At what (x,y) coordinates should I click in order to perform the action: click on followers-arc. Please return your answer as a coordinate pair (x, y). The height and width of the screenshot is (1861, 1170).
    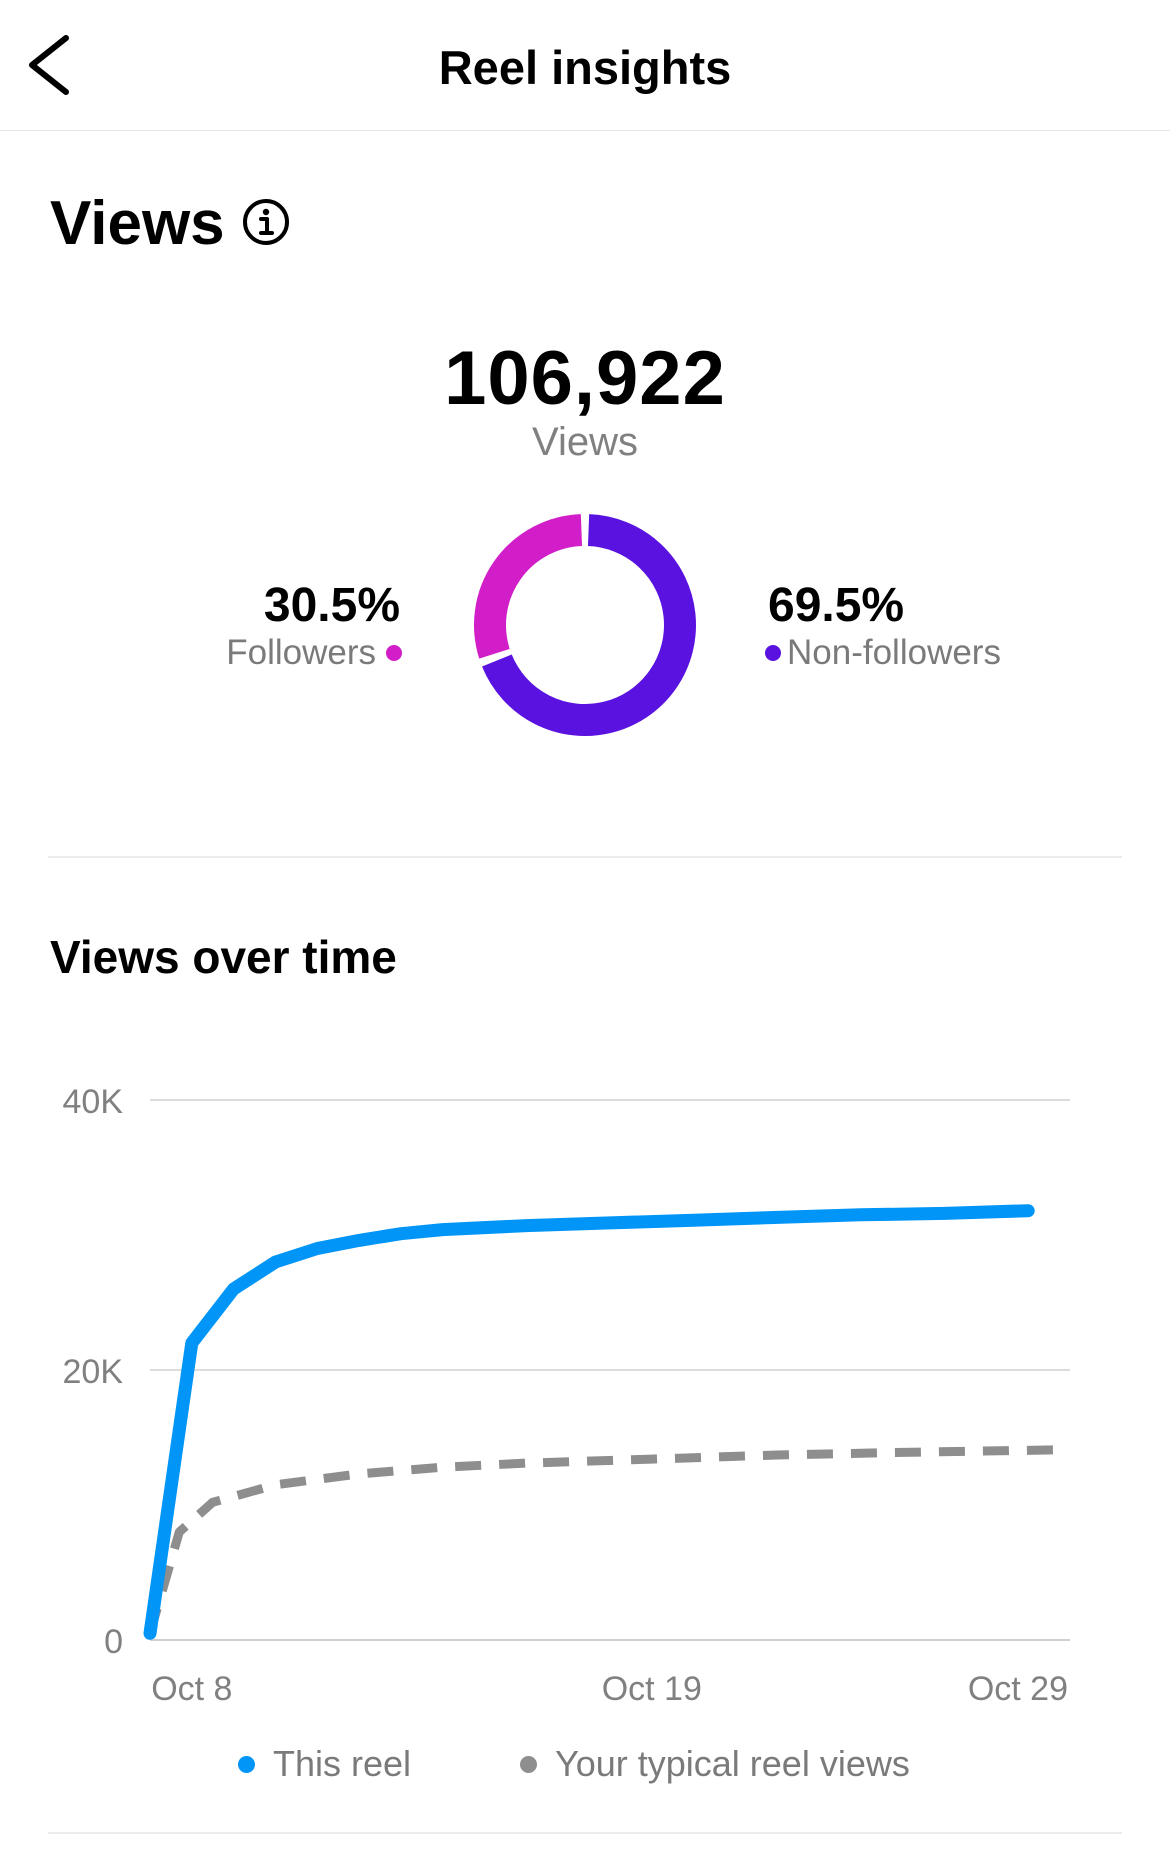
    Looking at the image, I should click on (528, 586).